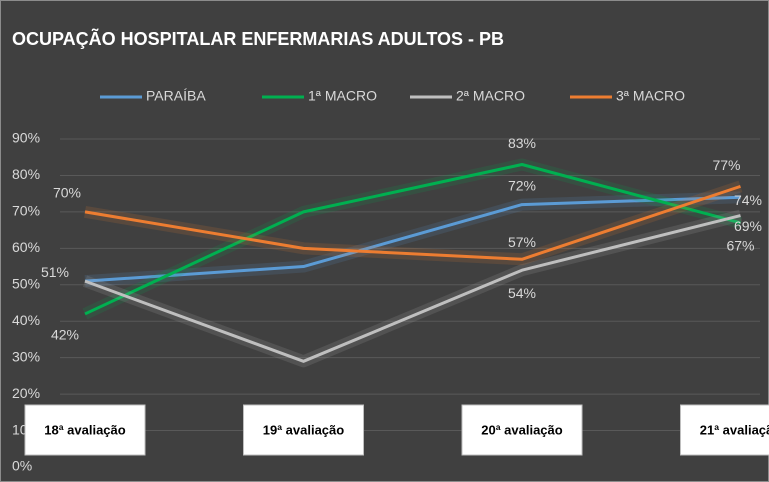  Describe the element at coordinates (650, 96) in the screenshot. I see `legend-label: 3ª MACRO` at that location.